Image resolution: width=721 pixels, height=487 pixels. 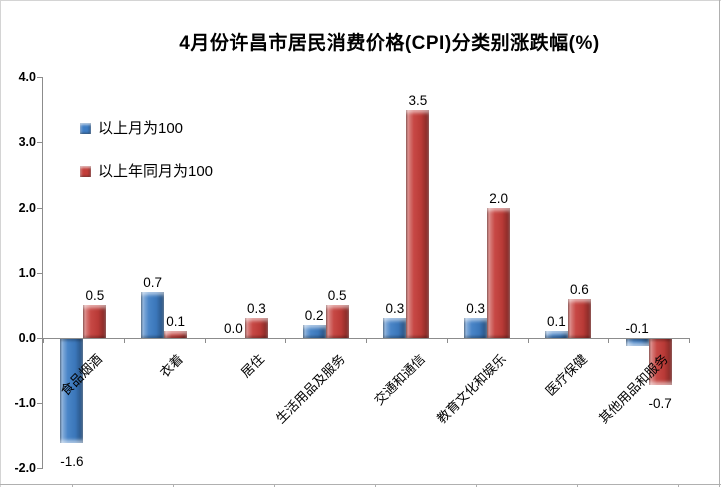 I want to click on category-label-4: 交通和通信, so click(x=400, y=379).